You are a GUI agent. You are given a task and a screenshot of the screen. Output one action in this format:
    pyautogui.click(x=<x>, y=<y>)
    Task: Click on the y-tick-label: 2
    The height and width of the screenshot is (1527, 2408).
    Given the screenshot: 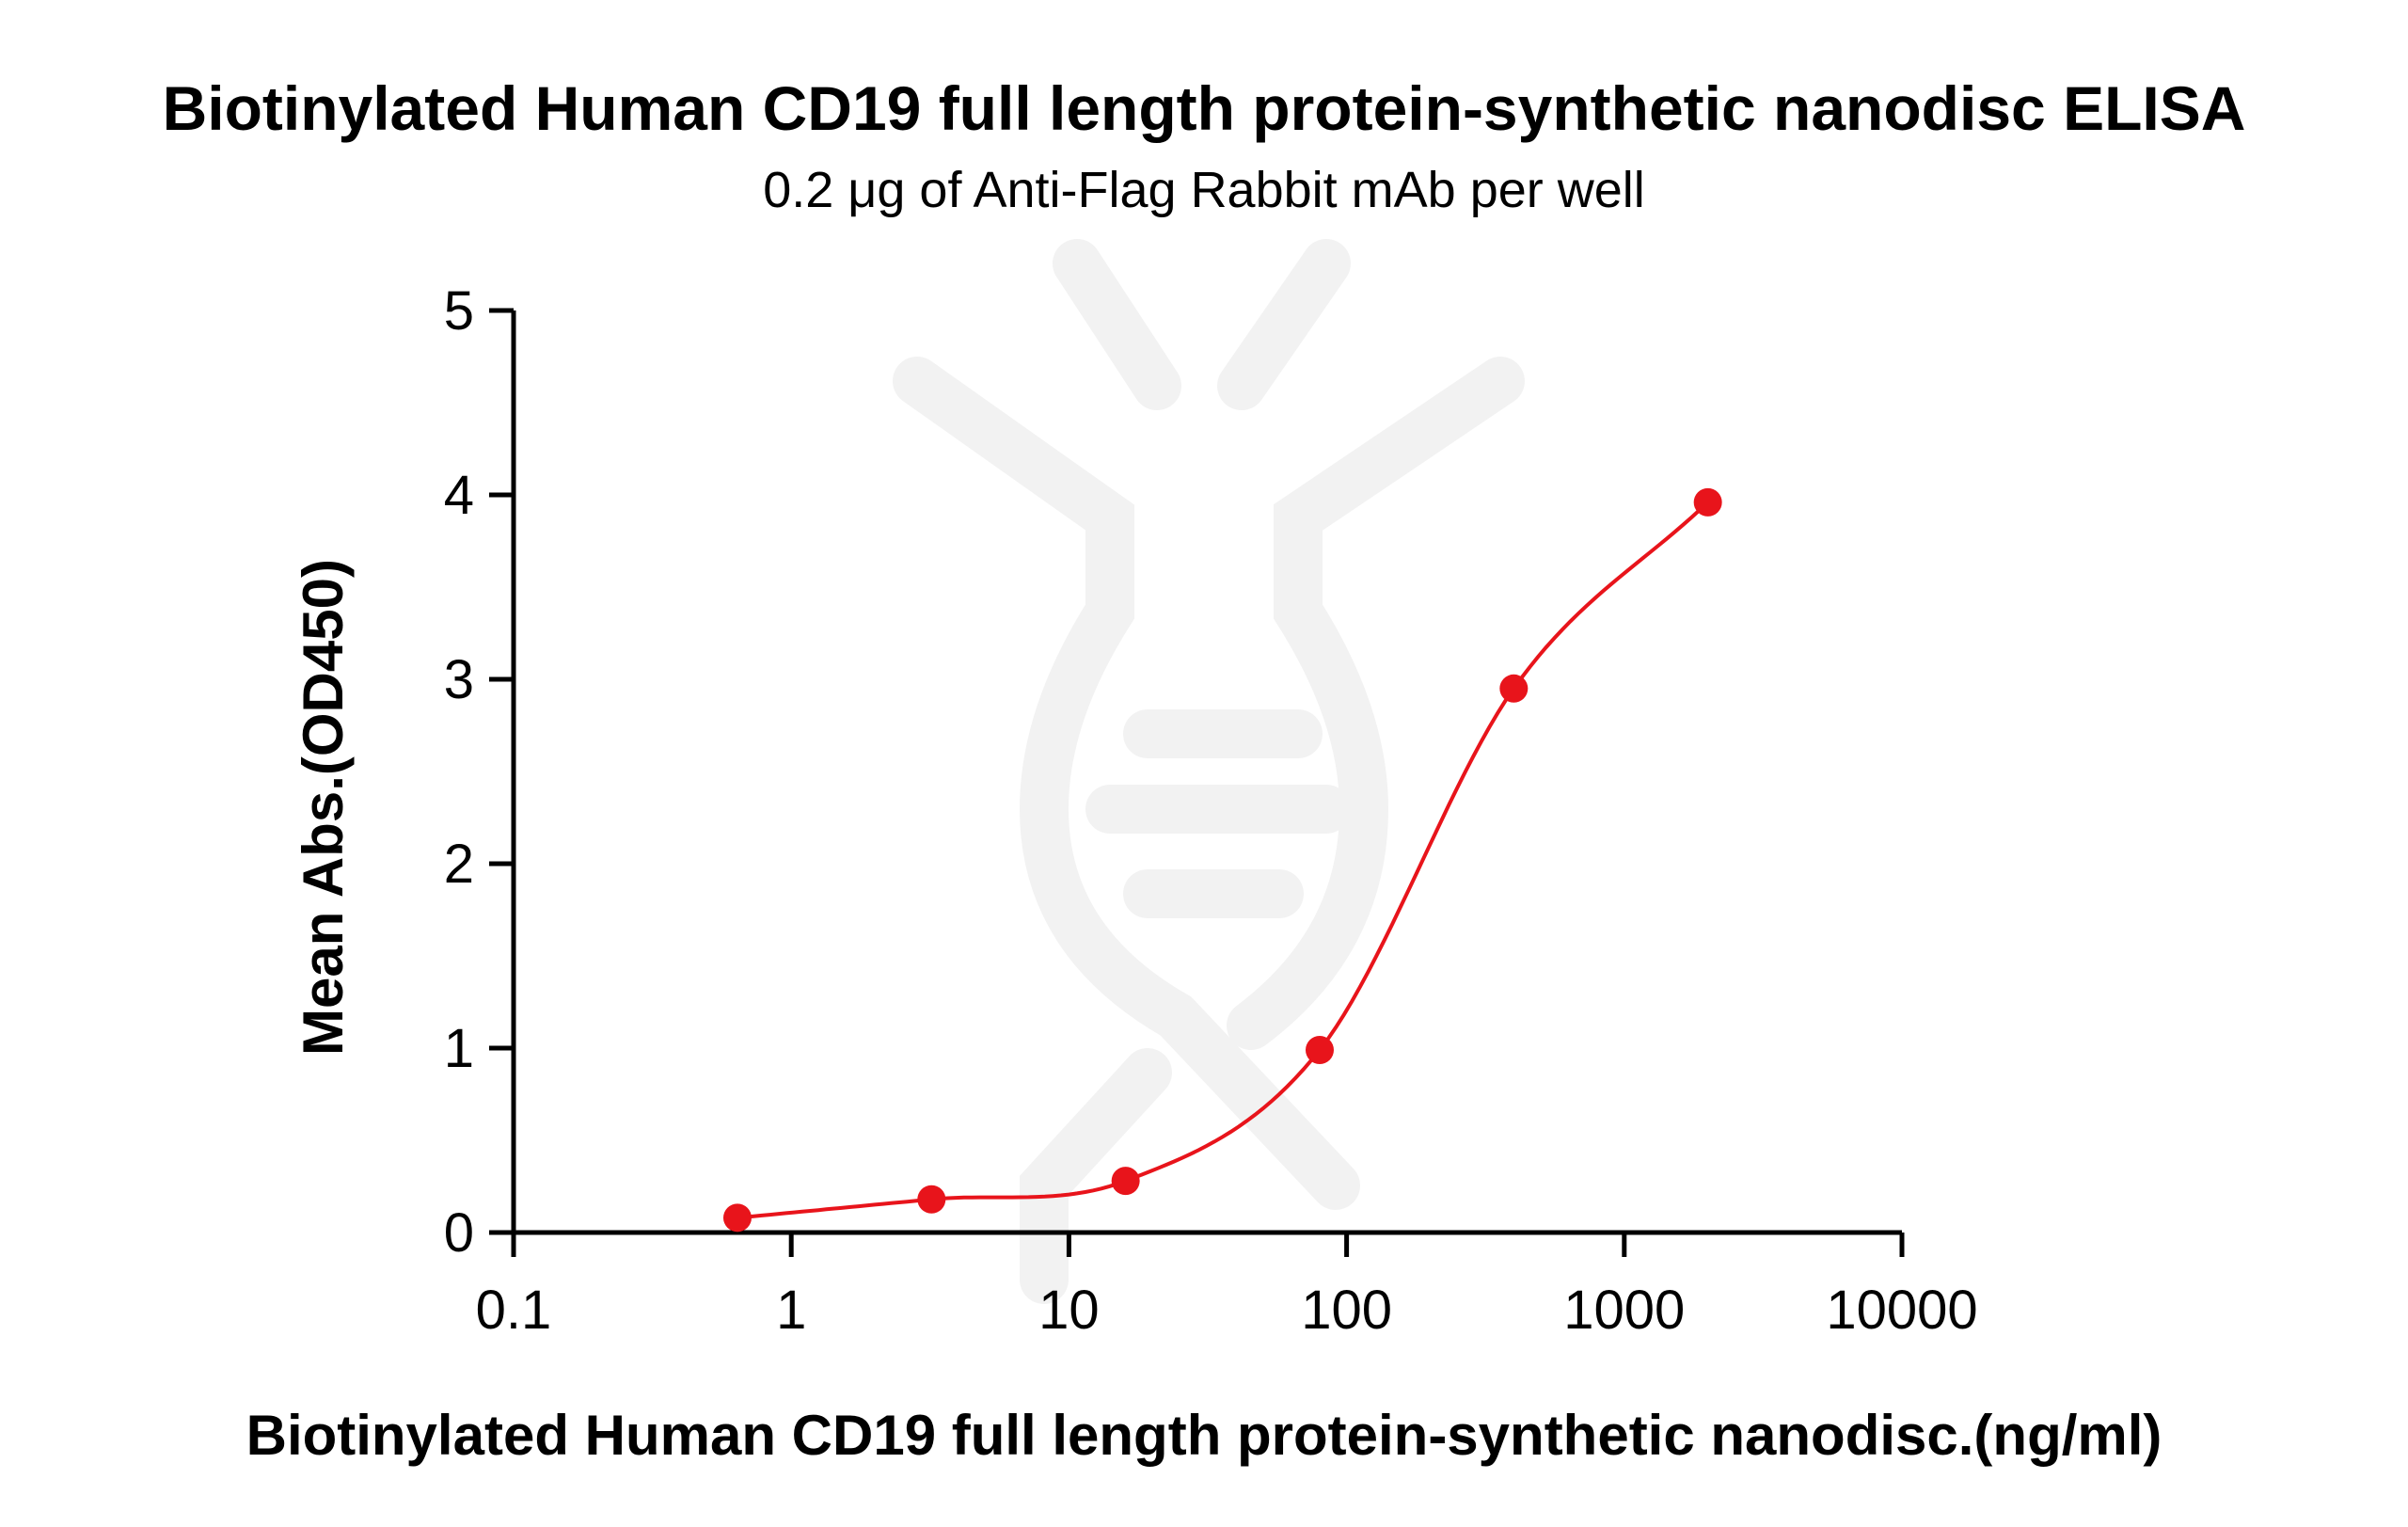 What is the action you would take?
    pyautogui.click(x=459, y=864)
    